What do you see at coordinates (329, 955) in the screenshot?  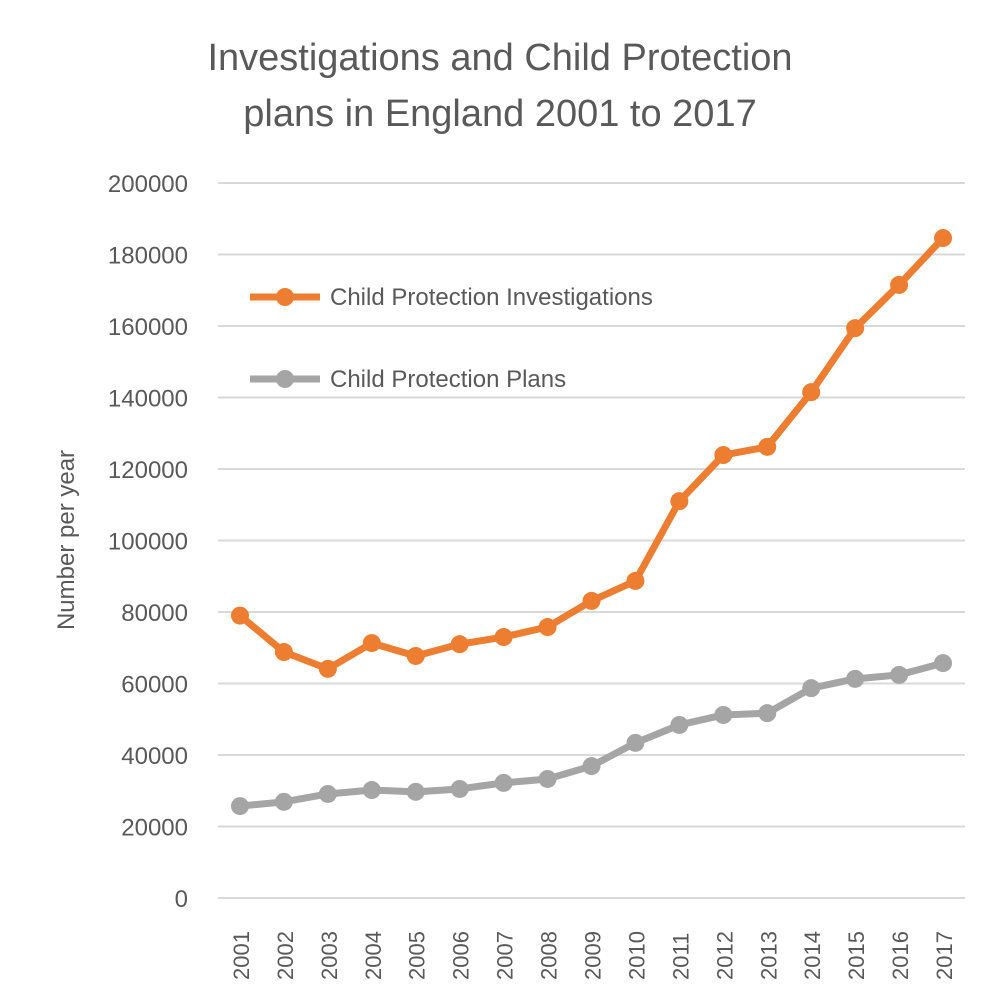 I see `x-tick-label: 2003` at bounding box center [329, 955].